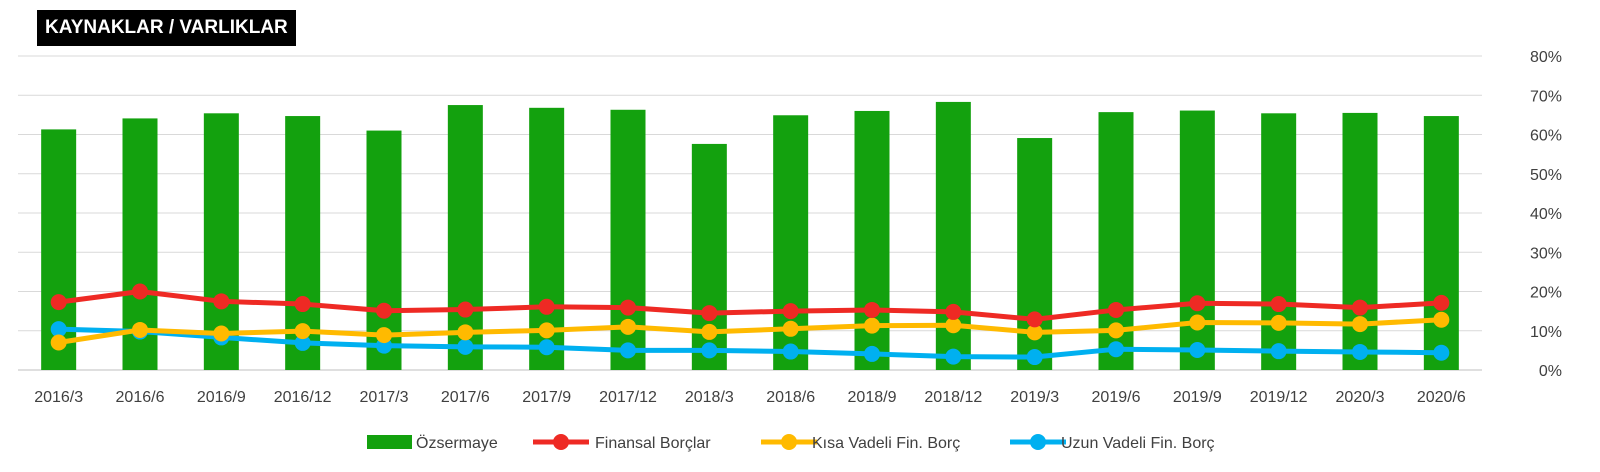 This screenshot has height=472, width=1600. I want to click on x-tick-label: 2018/6, so click(790, 397).